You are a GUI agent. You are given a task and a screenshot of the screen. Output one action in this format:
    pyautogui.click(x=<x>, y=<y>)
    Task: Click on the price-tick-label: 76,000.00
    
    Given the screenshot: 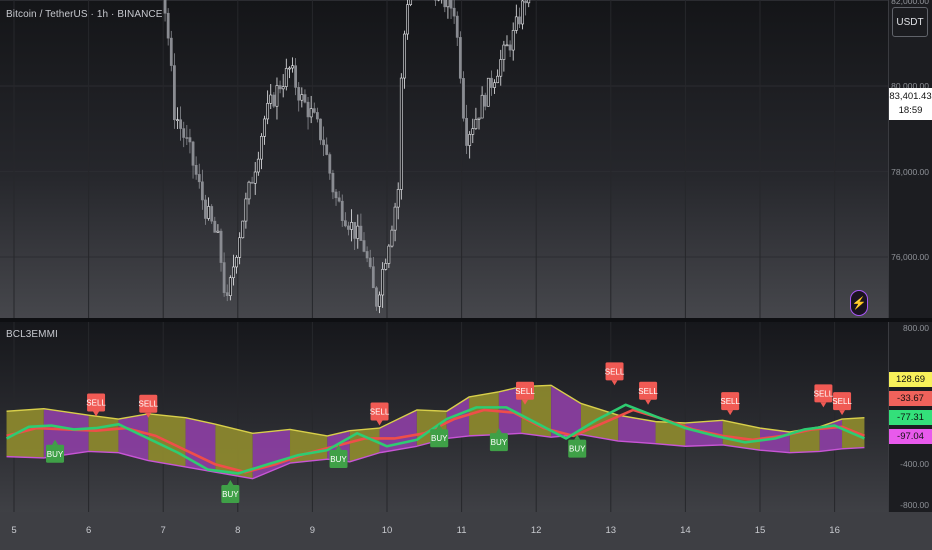 What is the action you would take?
    pyautogui.click(x=910, y=257)
    